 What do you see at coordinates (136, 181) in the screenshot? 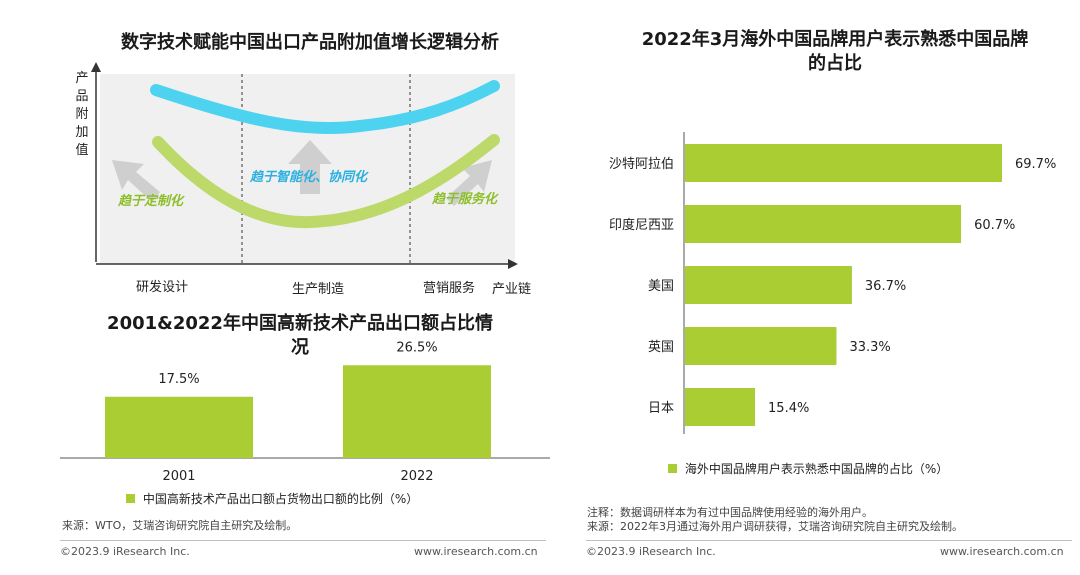
I see `left-up-arrow` at bounding box center [136, 181].